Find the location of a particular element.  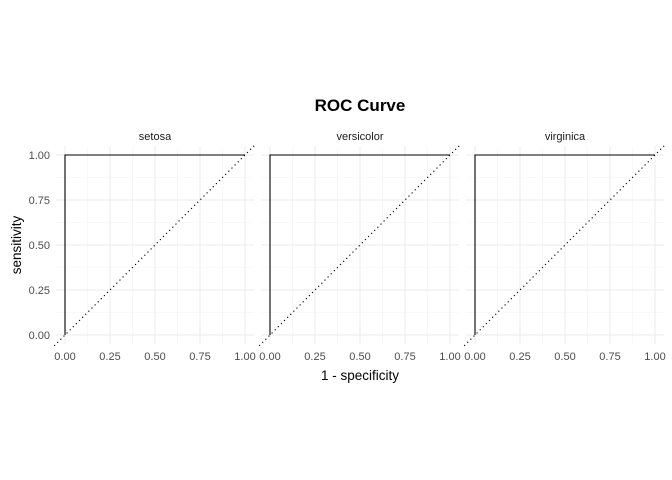

y-axis-title: sensitivity is located at coordinates (16, 244).